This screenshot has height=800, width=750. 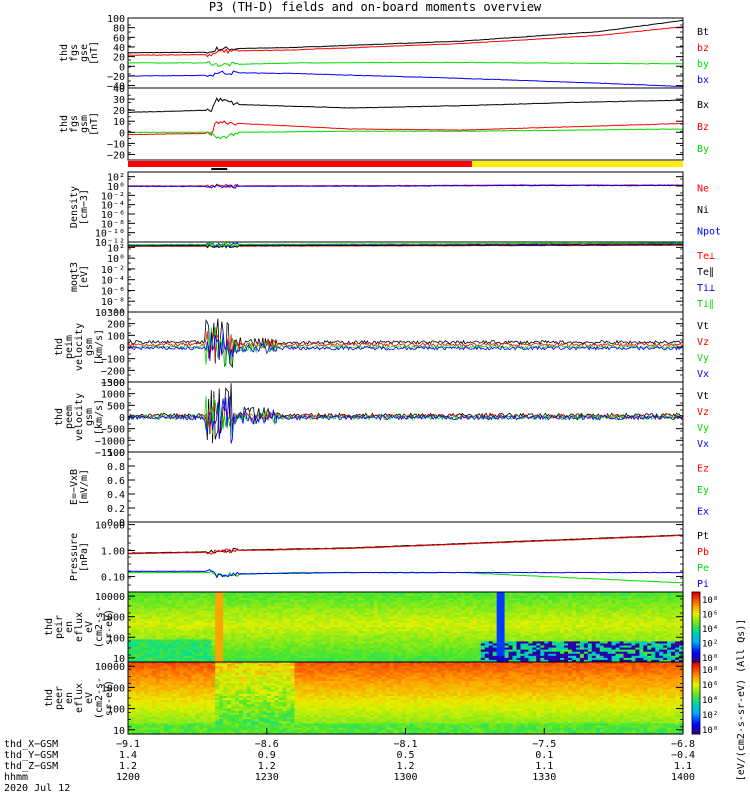 What do you see at coordinates (113, 383) in the screenshot?
I see `ytick-label: −300` at bounding box center [113, 383].